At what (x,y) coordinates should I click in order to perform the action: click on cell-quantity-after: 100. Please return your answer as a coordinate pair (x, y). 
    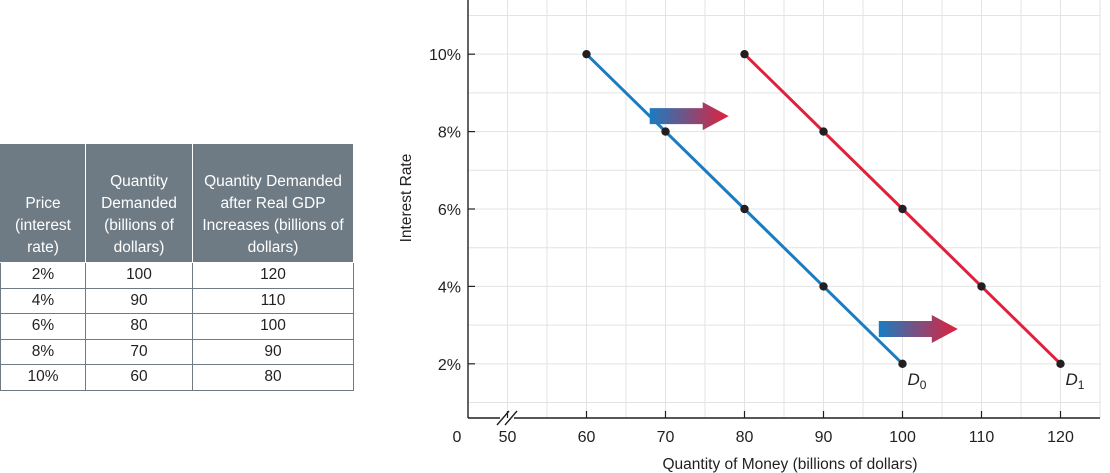
    Looking at the image, I should click on (273, 326).